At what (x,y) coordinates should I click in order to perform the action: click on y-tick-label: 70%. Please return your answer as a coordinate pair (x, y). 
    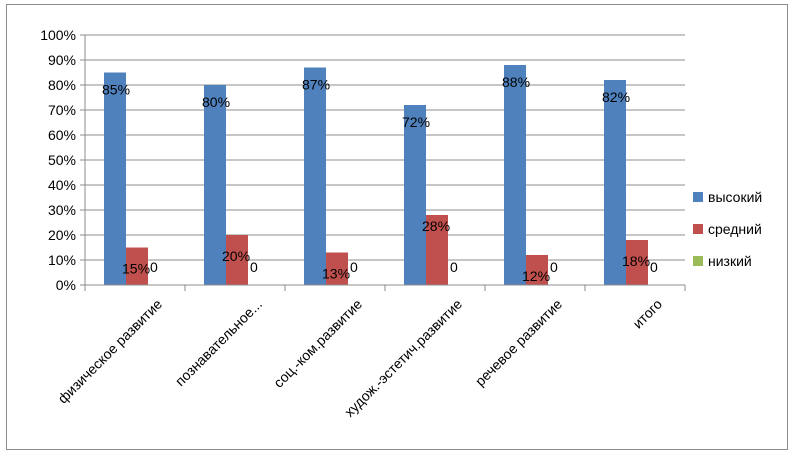
    Looking at the image, I should click on (62, 110).